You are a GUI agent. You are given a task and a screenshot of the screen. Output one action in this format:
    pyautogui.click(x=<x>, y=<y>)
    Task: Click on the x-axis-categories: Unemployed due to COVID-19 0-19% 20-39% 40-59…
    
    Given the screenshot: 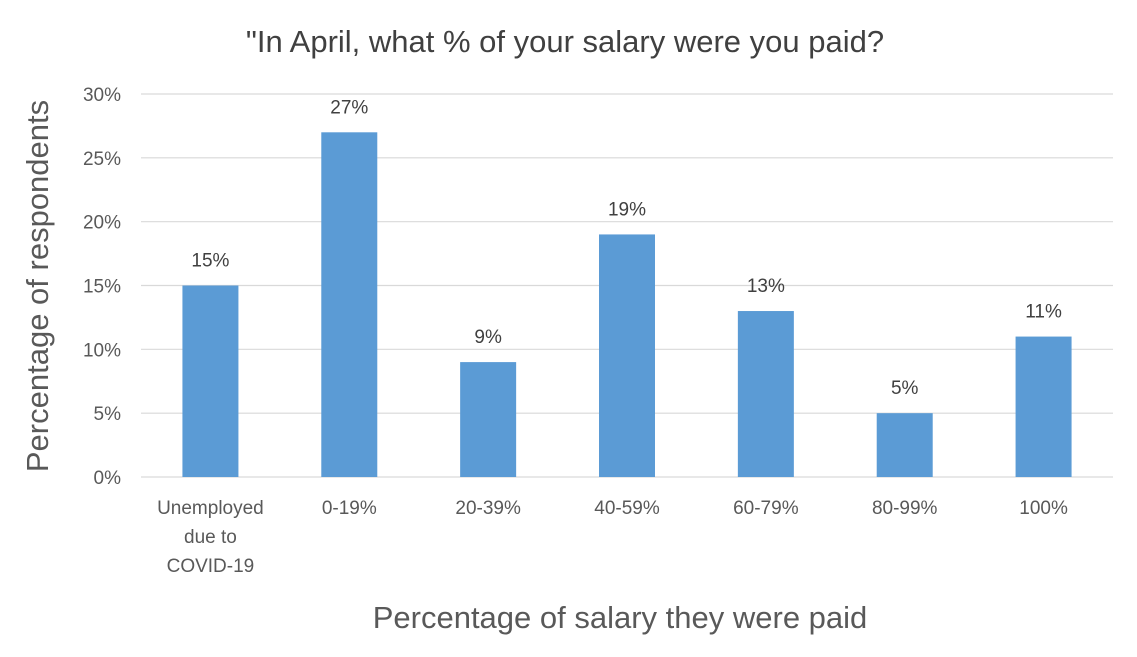 What is the action you would take?
    pyautogui.click(x=612, y=537)
    